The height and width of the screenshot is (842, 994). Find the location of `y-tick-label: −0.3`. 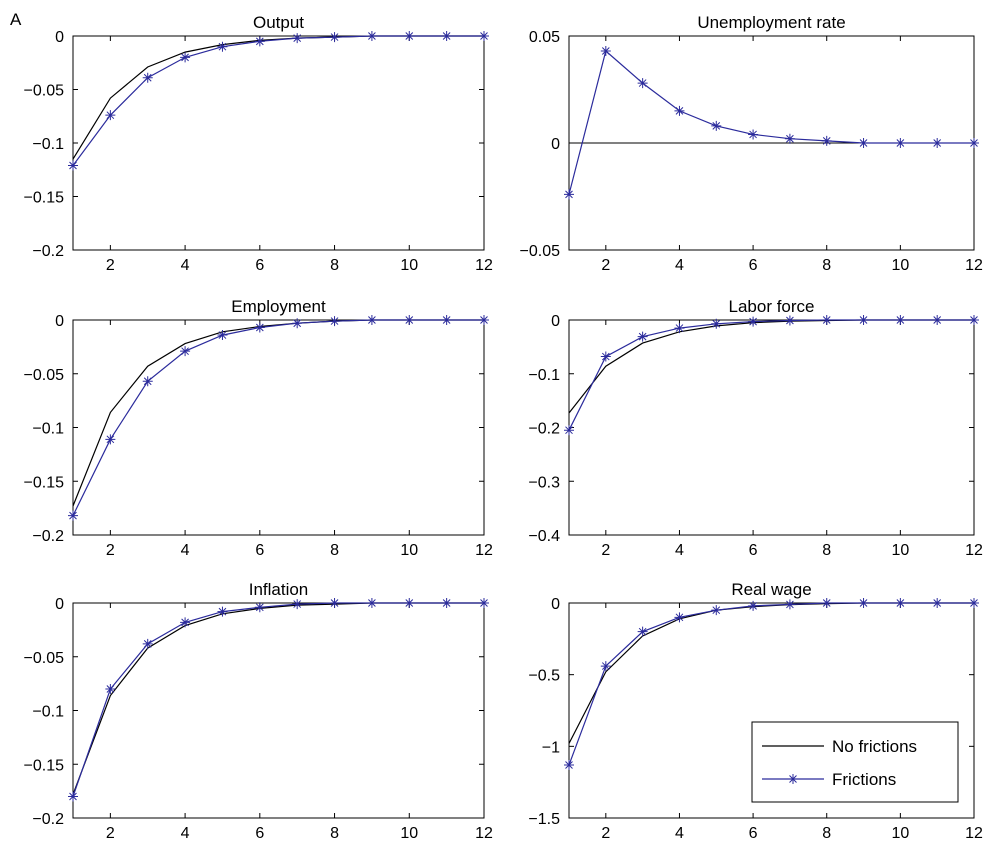

y-tick-label: −0.3 is located at coordinates (544, 482).